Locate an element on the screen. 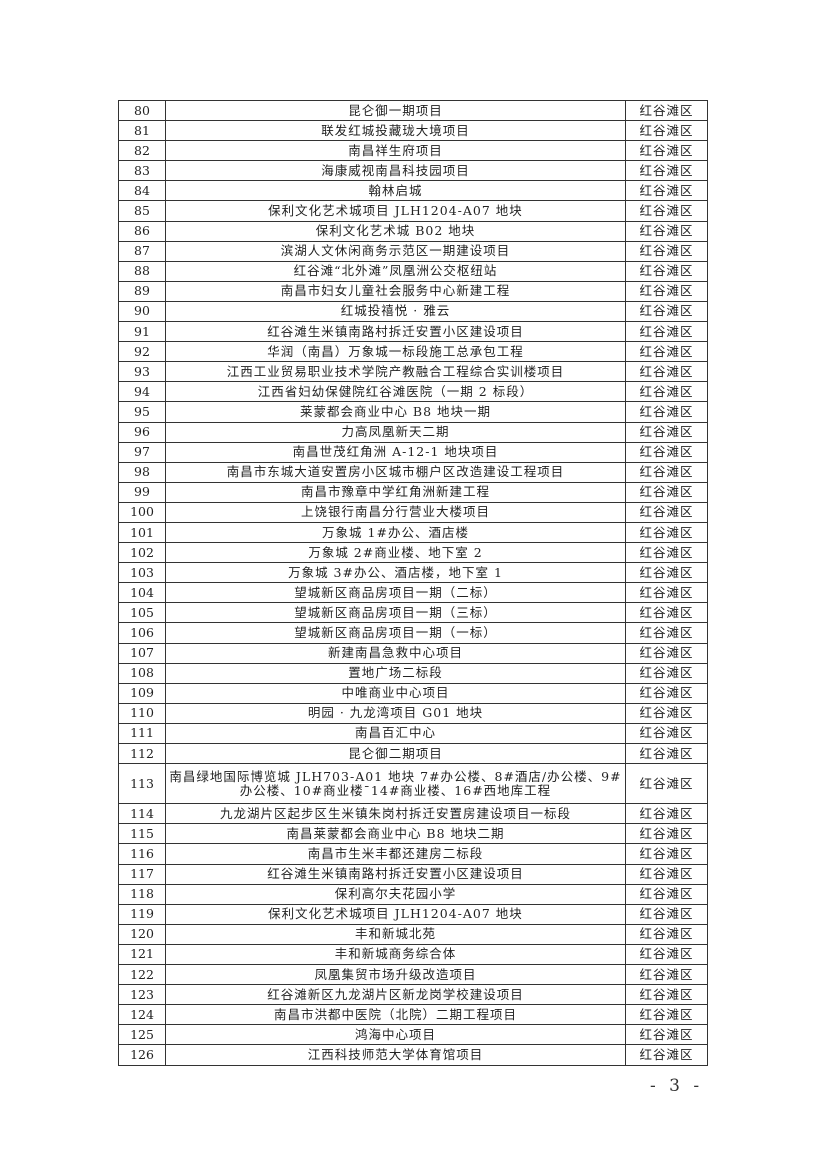  row-number-cell: 126 is located at coordinates (142, 1055).